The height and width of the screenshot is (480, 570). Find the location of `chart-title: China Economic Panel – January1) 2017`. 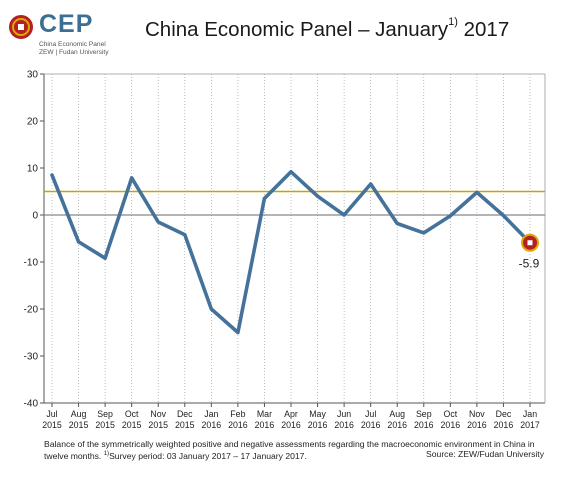

chart-title: China Economic Panel – January1) 2017 is located at coordinates (327, 29).